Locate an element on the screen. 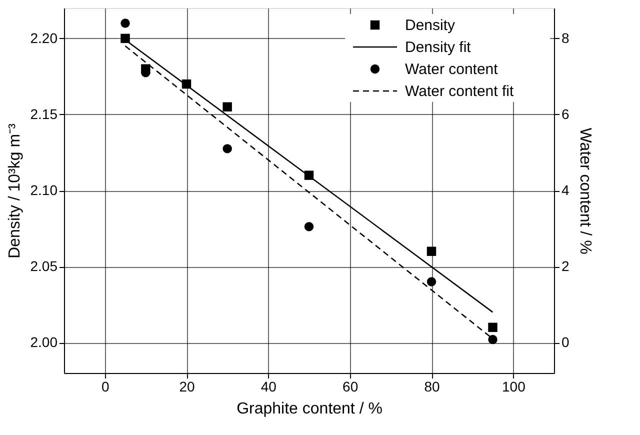 This screenshot has height=435, width=640. y-tick-label: 2.00 is located at coordinates (44, 342).